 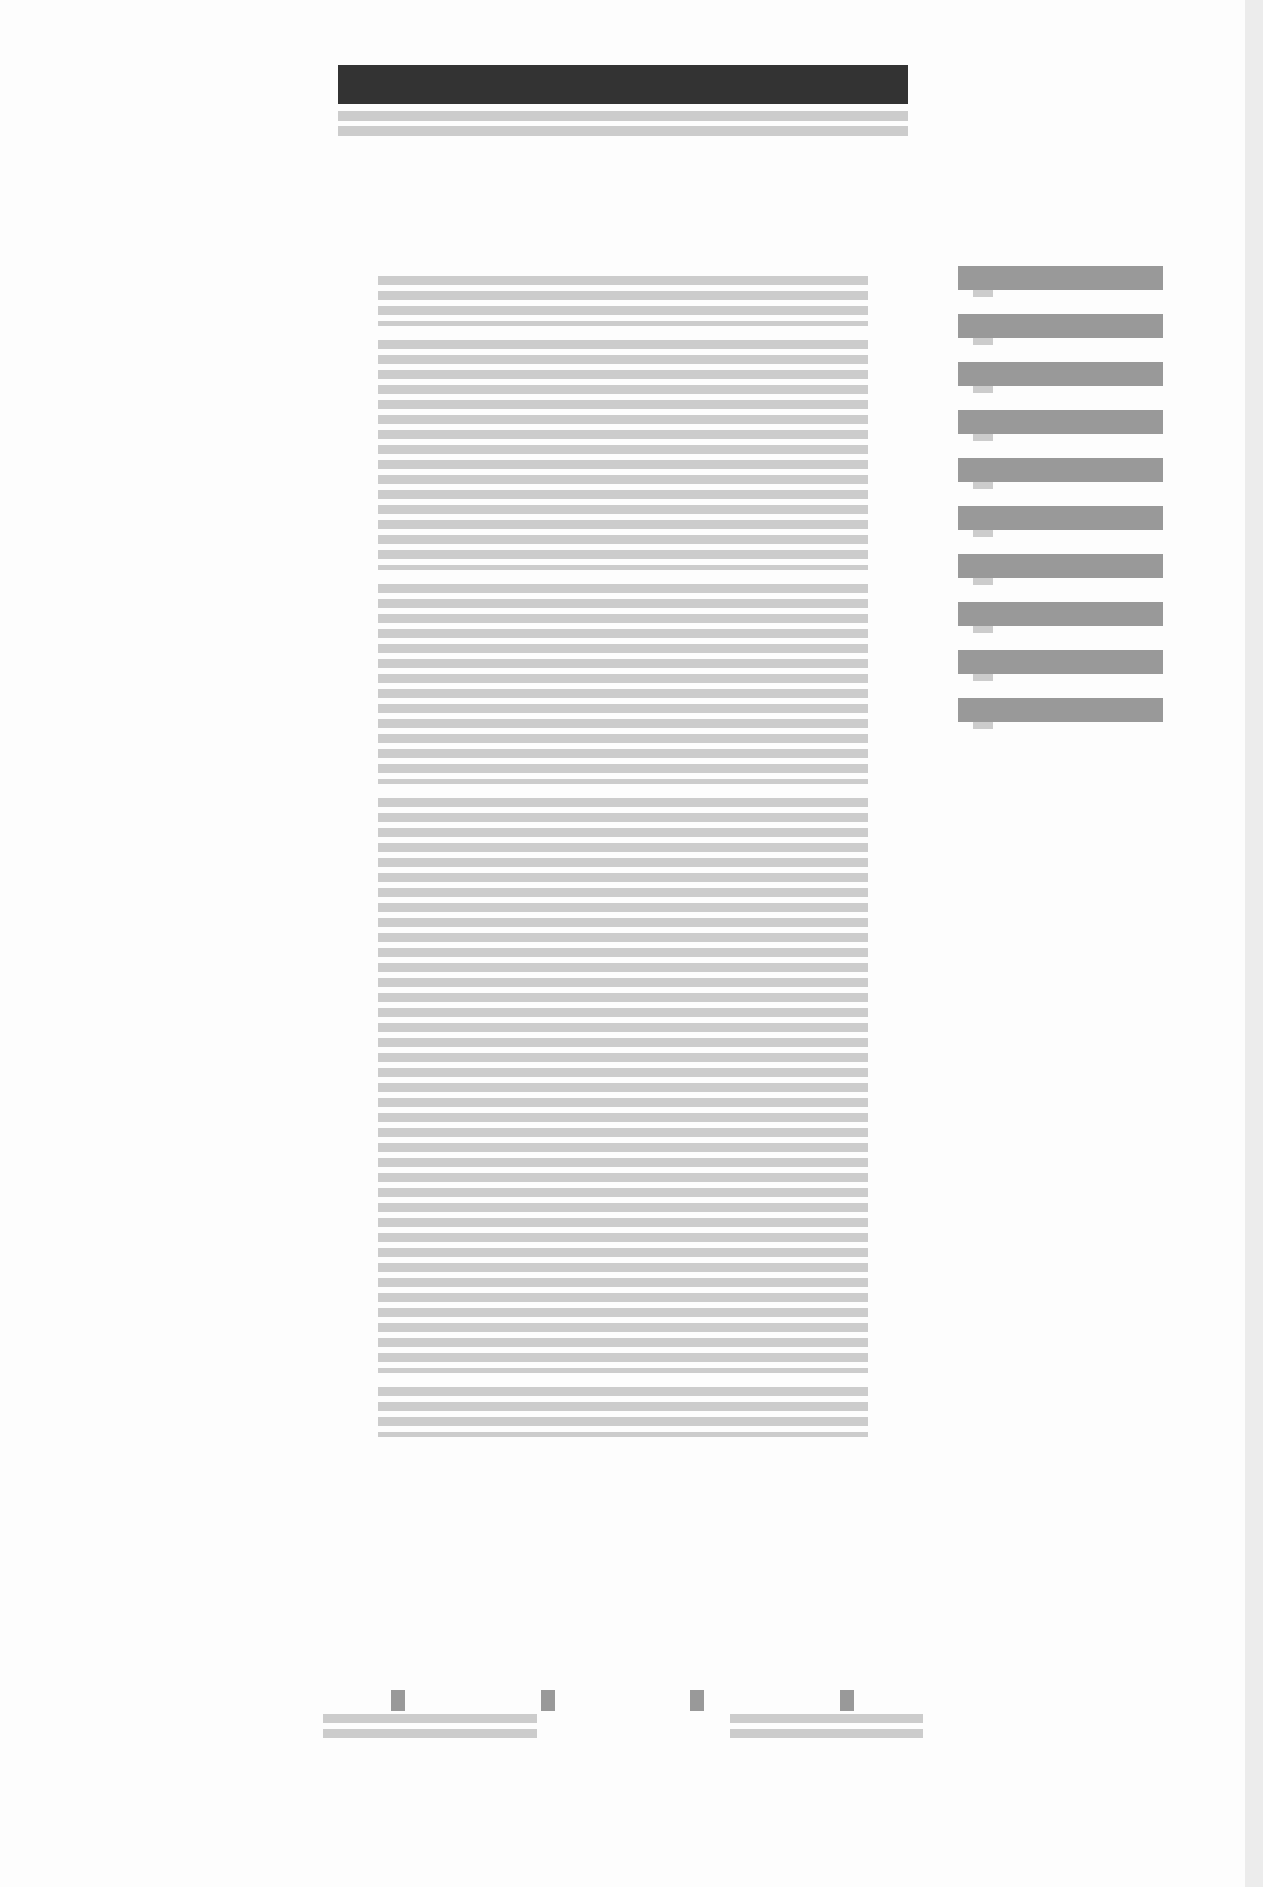 I want to click on footer-left-text, so click(x=430, y=1718).